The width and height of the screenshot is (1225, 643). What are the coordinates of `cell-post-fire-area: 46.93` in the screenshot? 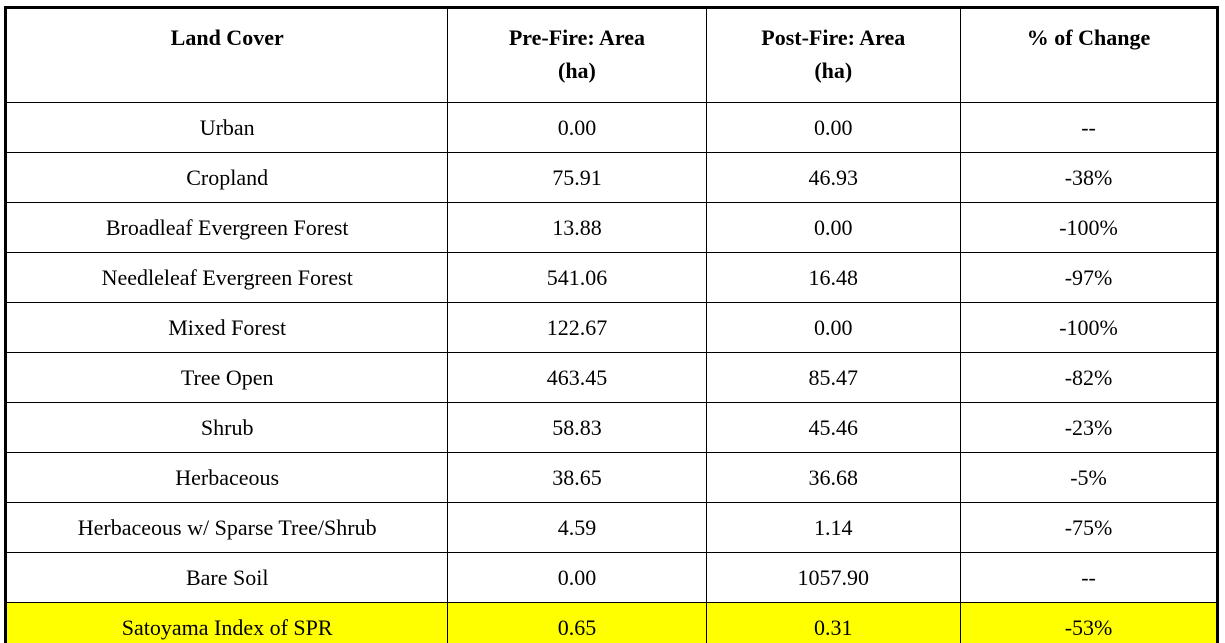 It's located at (833, 177).